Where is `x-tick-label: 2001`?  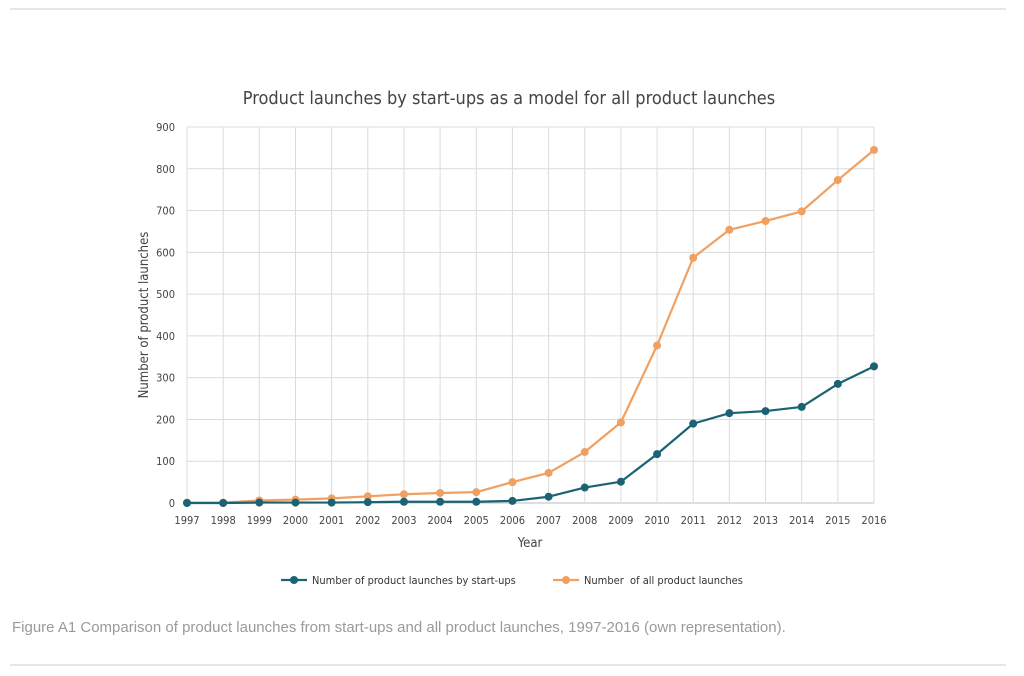
x-tick-label: 2001 is located at coordinates (331, 520).